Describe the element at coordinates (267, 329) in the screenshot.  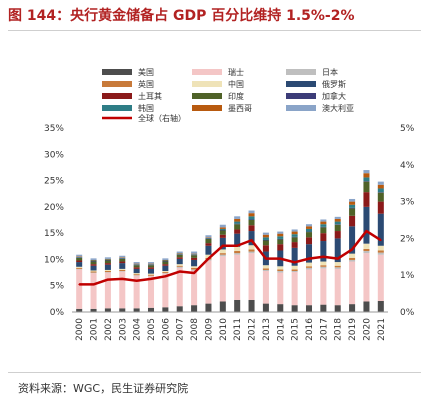
I see `x-tick-label: 2013` at that location.